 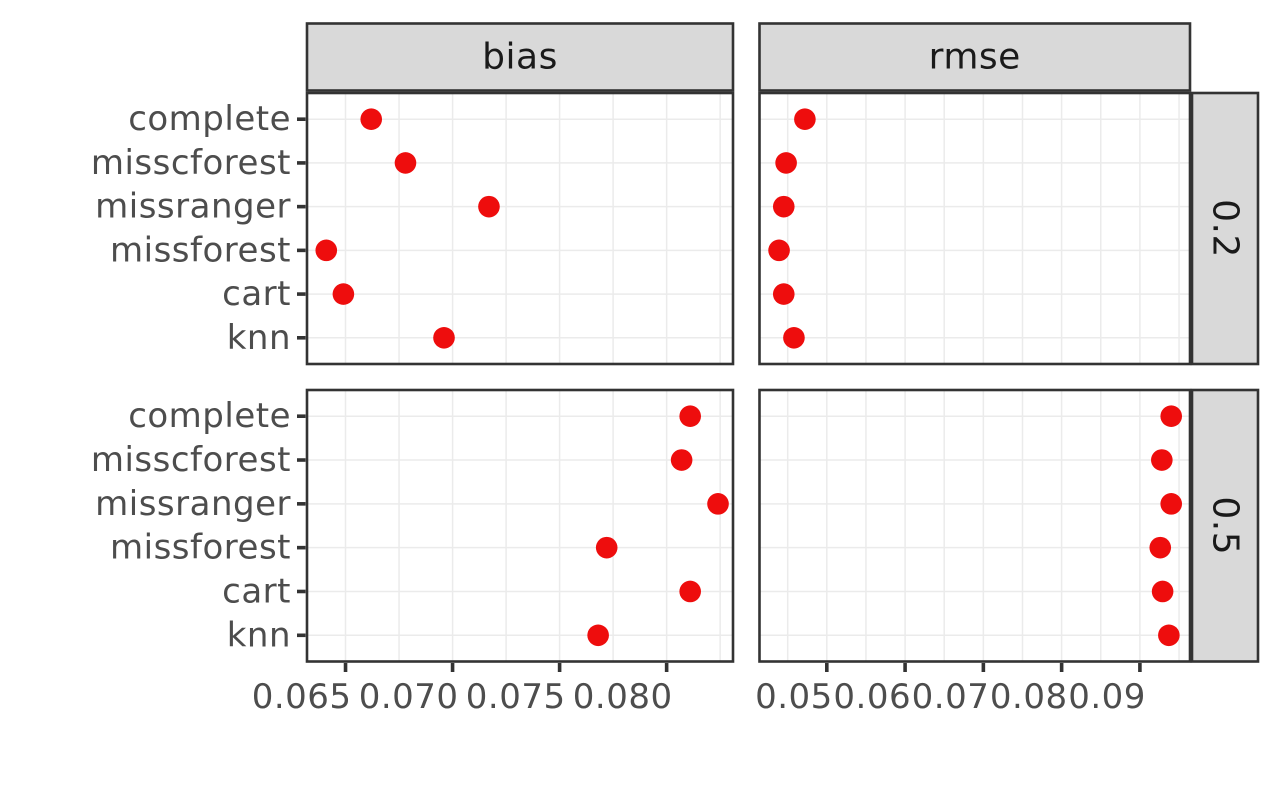 I want to click on facet-row-strip-label: 0.5, so click(x=1225, y=525).